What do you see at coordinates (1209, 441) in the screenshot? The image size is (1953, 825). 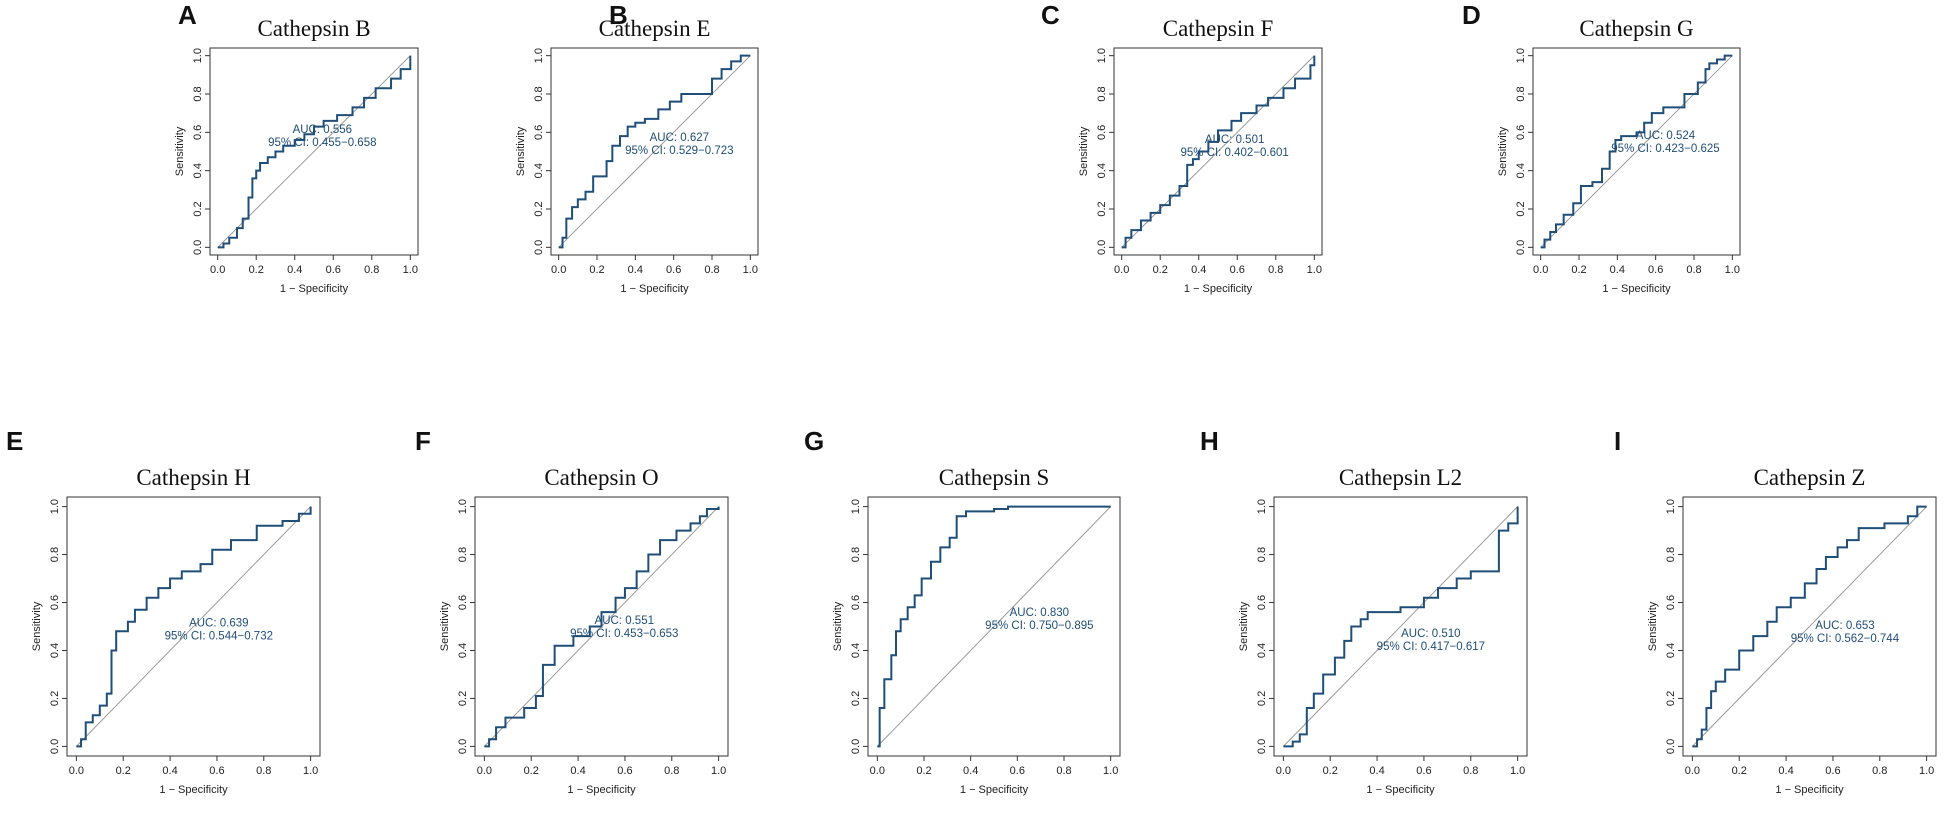 I see `panel-letter: H` at bounding box center [1209, 441].